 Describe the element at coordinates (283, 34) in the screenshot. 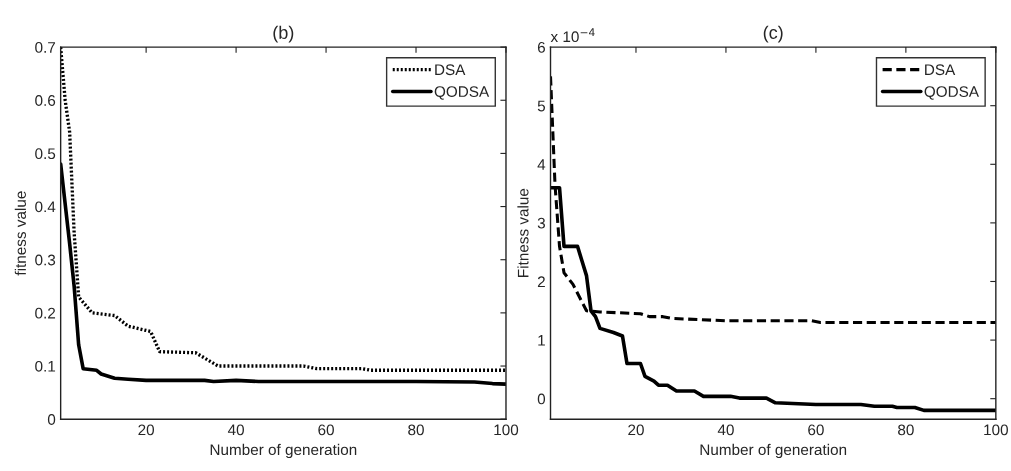

I see `chart-title: (b)` at that location.